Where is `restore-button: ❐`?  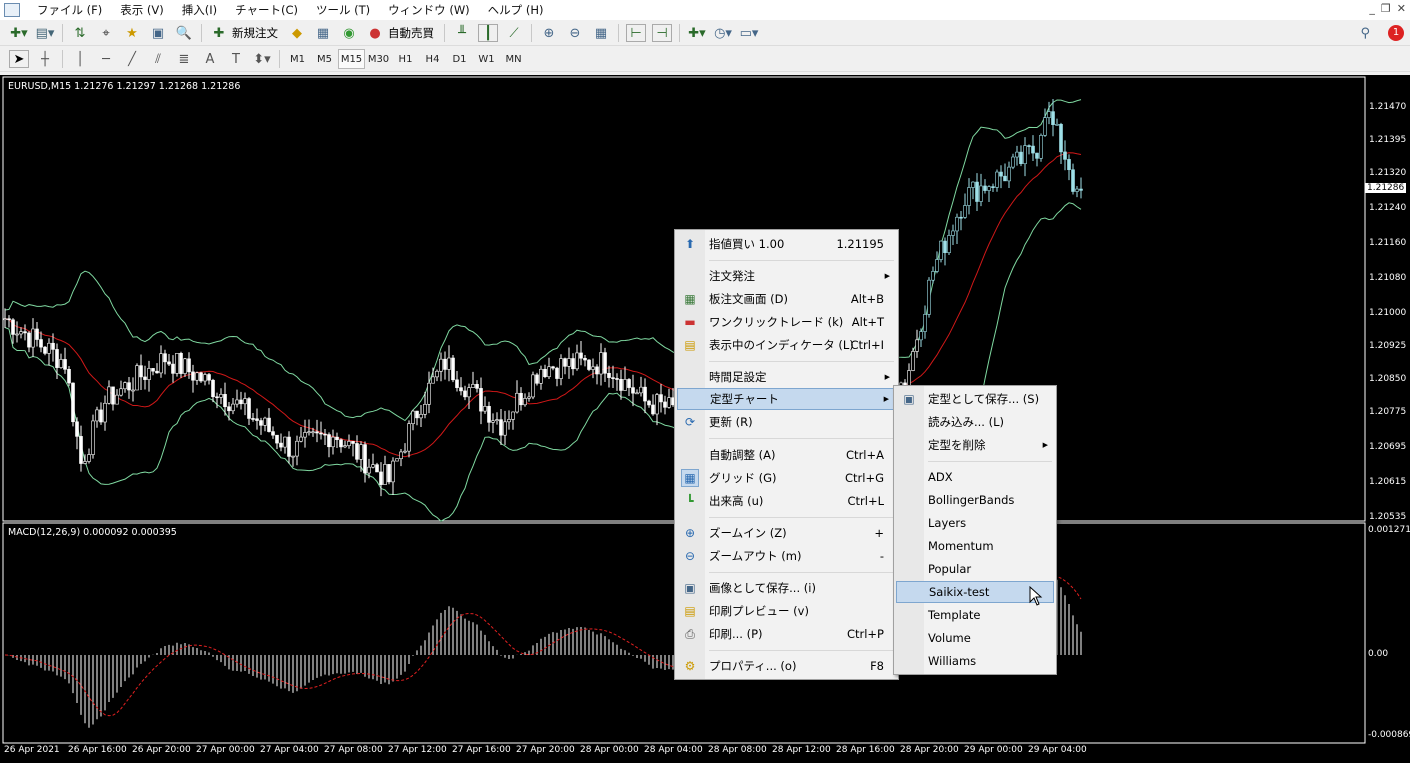
restore-button: ❐ is located at coordinates (1385, 8).